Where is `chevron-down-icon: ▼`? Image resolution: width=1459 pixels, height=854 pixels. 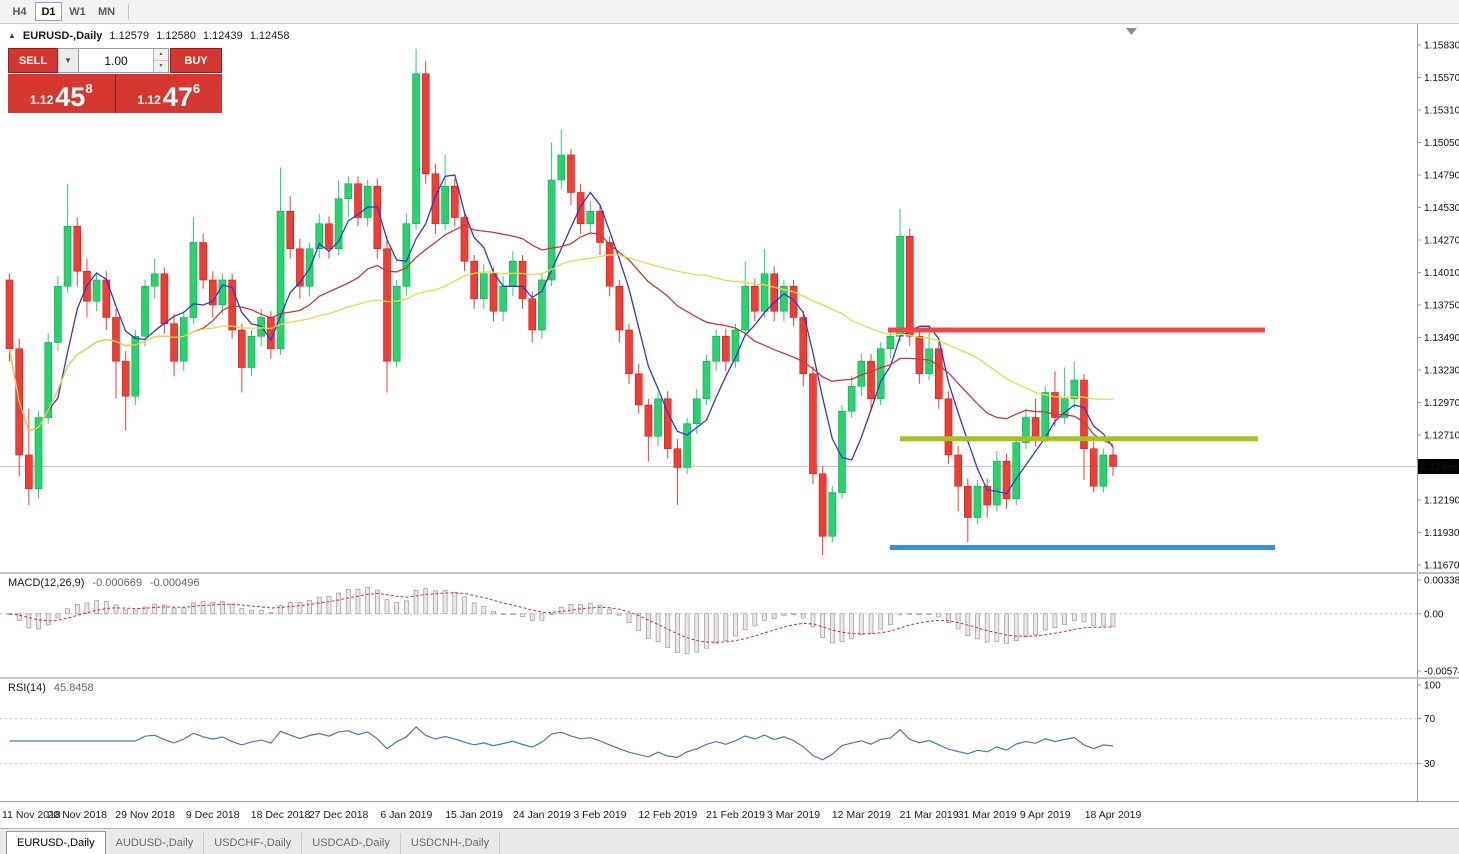
chevron-down-icon: ▼ is located at coordinates (68, 60).